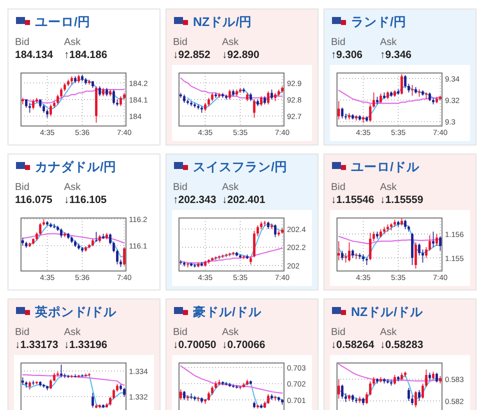 The width and height of the screenshot is (480, 410). Describe the element at coordinates (387, 312) in the screenshot. I see `chart-title: NZドル/ドル` at that location.